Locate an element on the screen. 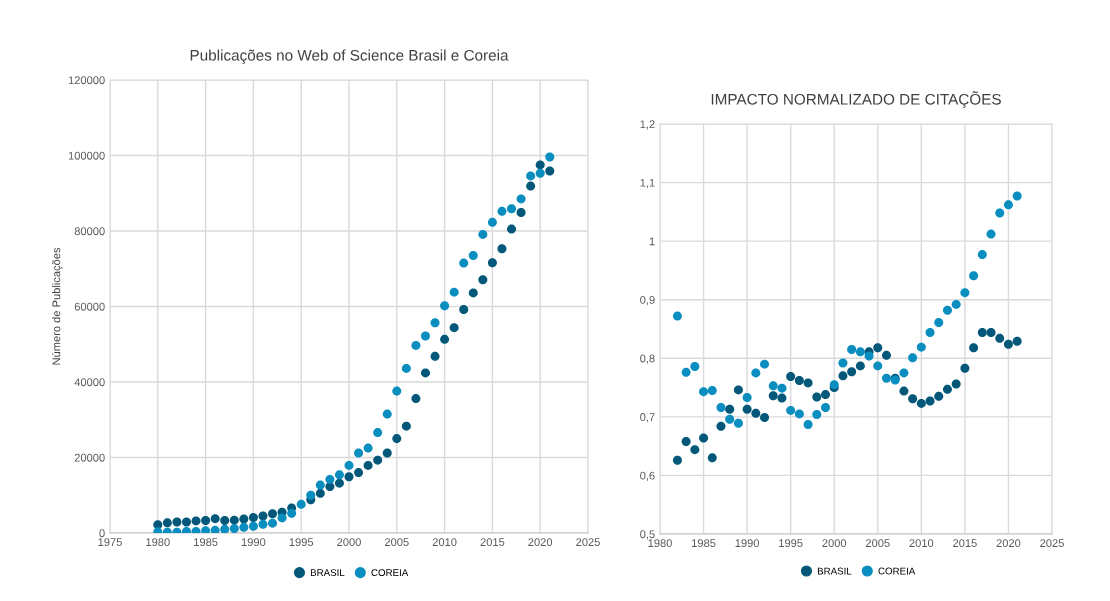 This screenshot has width=1110, height=601. x-tick-label: 1985 is located at coordinates (704, 543).